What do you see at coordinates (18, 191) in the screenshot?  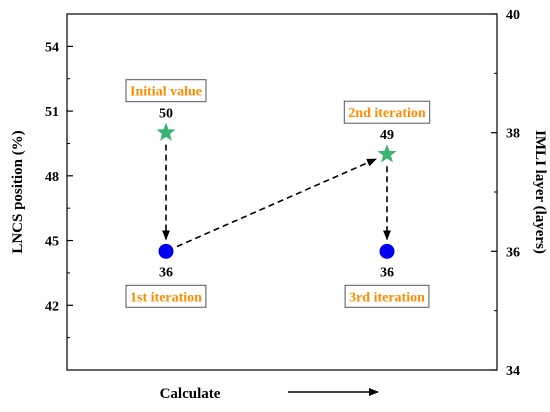 I see `left-axis-title: LNCS position (%)` at bounding box center [18, 191].